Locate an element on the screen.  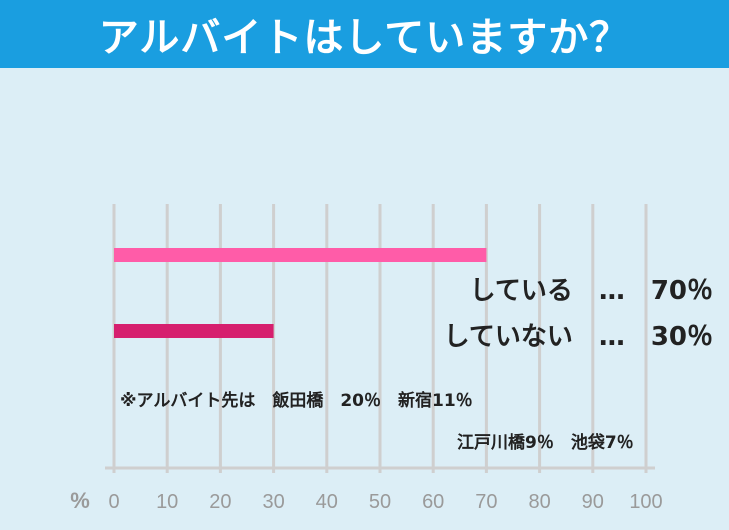
title-banner: アルバイトはしていますか？ is located at coordinates (364, 34).